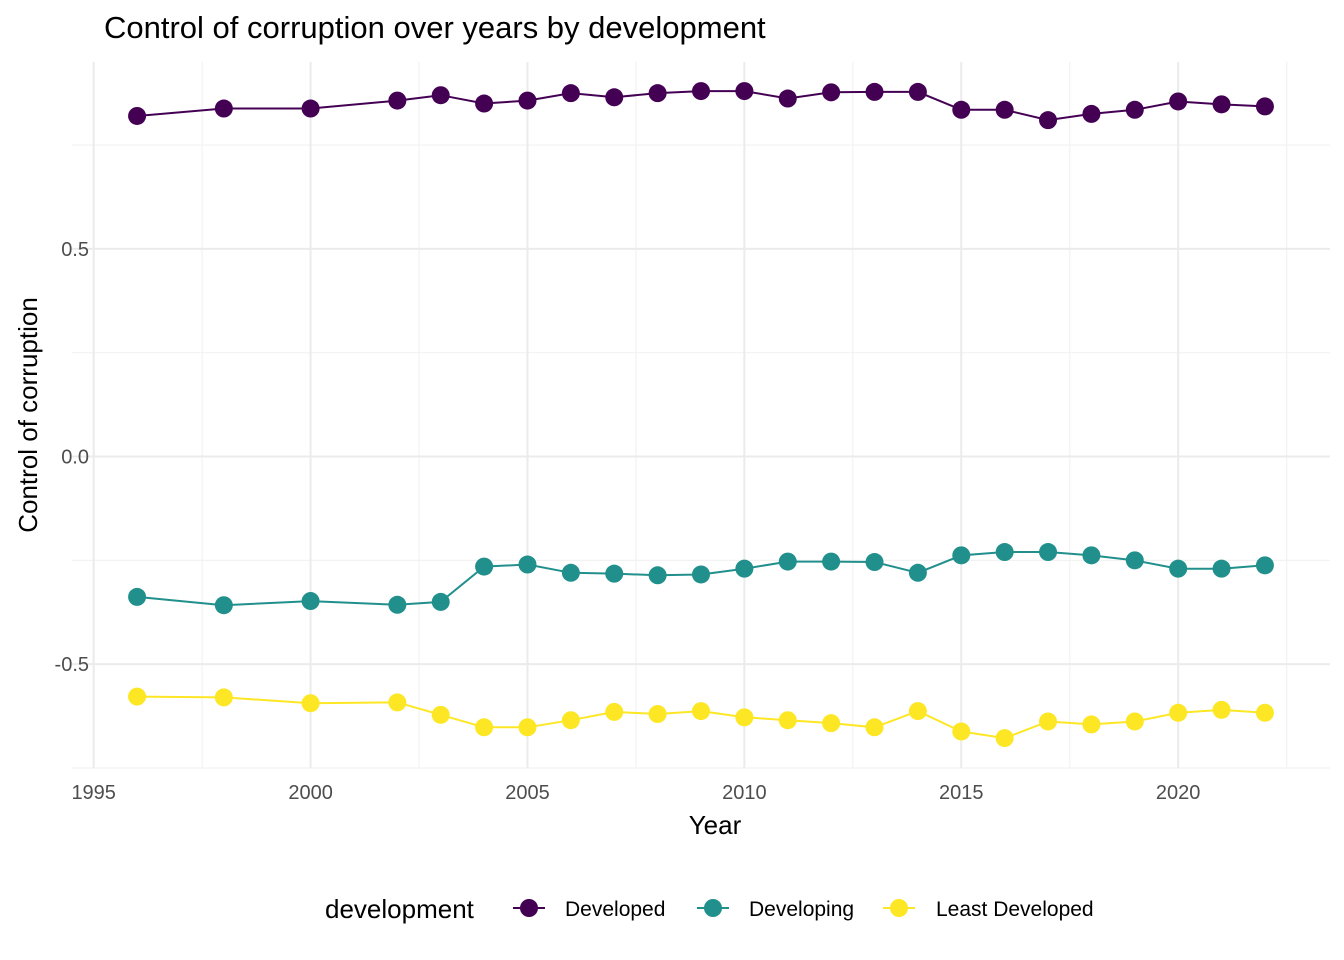 The width and height of the screenshot is (1344, 960). Describe the element at coordinates (28, 415) in the screenshot. I see `y-axis-title: Control of corruption` at that location.